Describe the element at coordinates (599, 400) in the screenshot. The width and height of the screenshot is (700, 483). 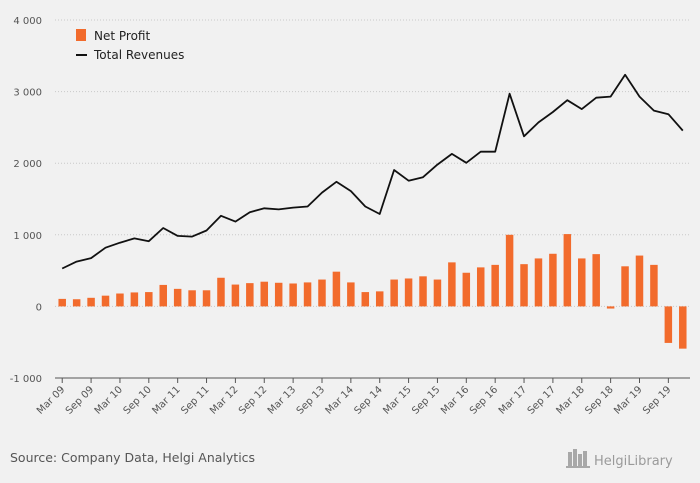
I see `x-tick-label: Sep 18` at that location.